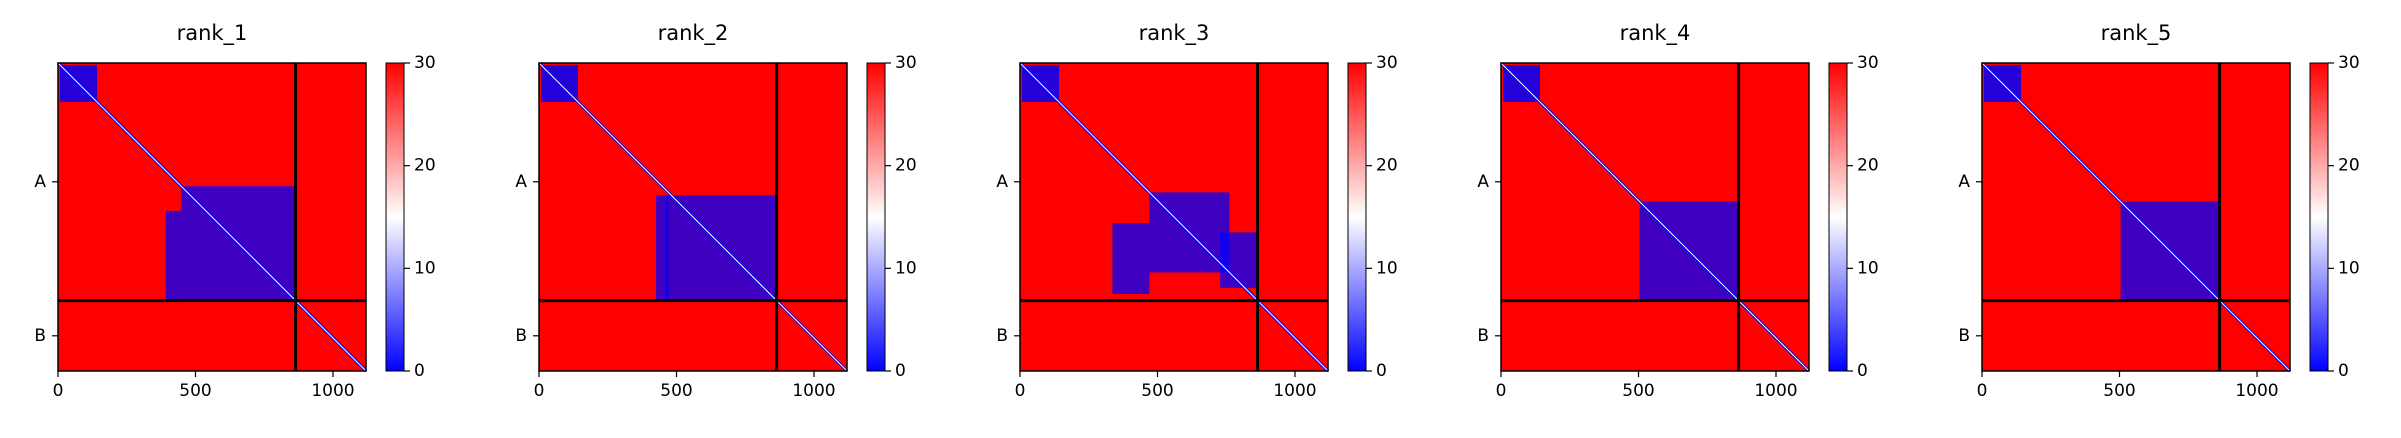 The image size is (2401, 438). What do you see at coordinates (1655, 33) in the screenshot?
I see `panel-title: rank_4` at bounding box center [1655, 33].